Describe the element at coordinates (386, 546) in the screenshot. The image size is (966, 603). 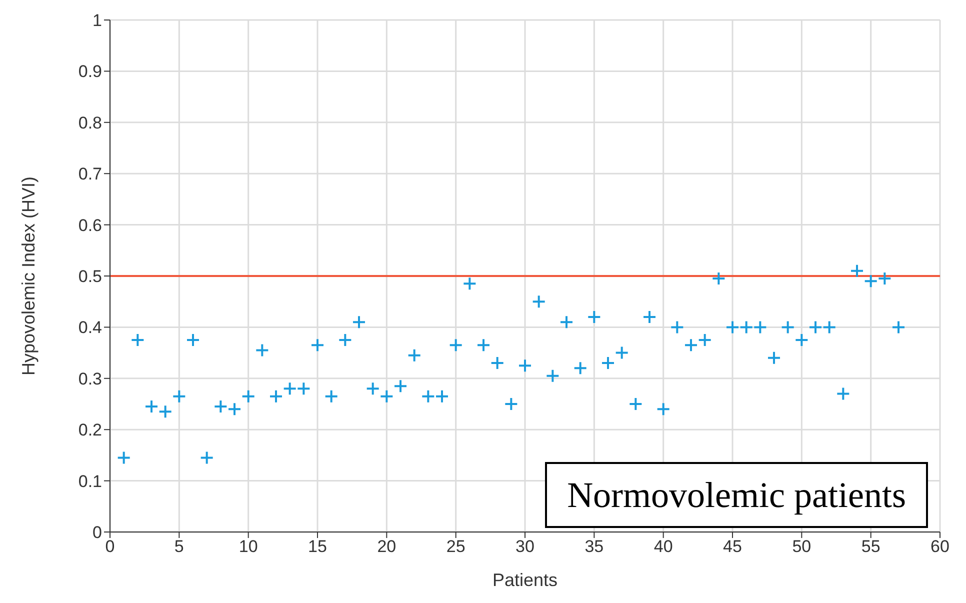
I see `x-tick-label: 20` at that location.